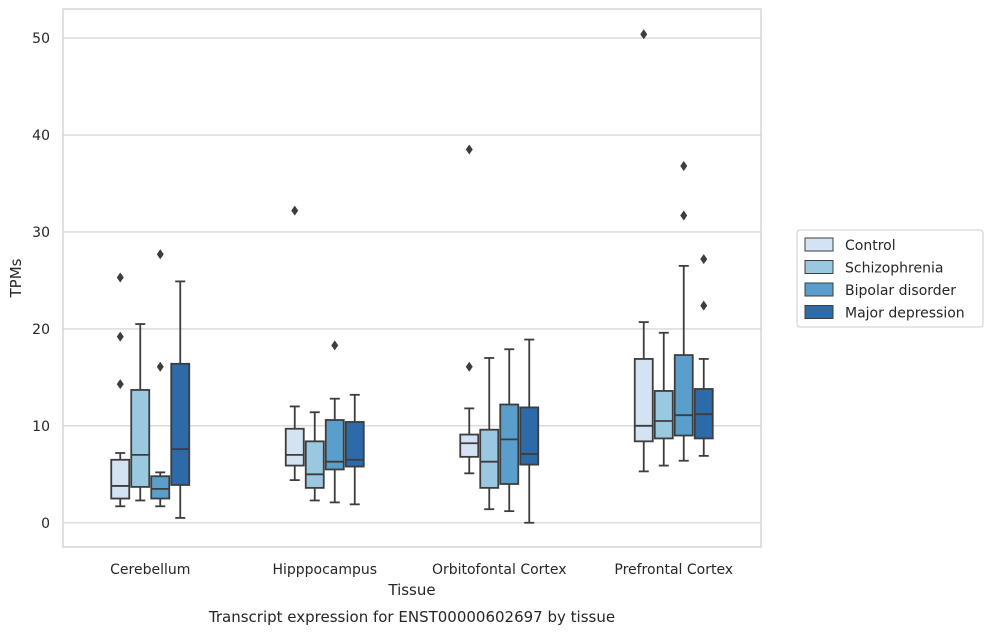 This screenshot has width=993, height=634. What do you see at coordinates (41, 233) in the screenshot?
I see `y-tick-label: 30` at bounding box center [41, 233].